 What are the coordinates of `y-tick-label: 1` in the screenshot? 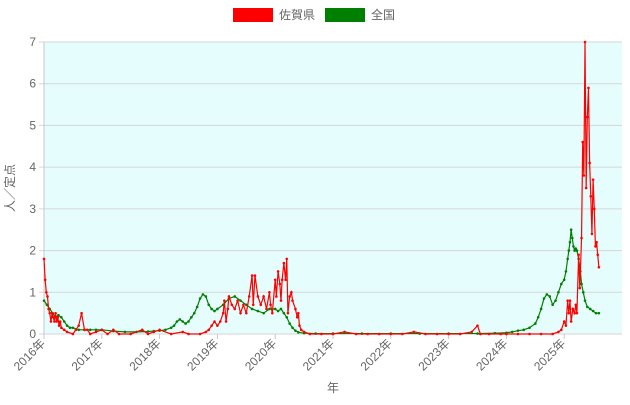 It's located at (32, 292).